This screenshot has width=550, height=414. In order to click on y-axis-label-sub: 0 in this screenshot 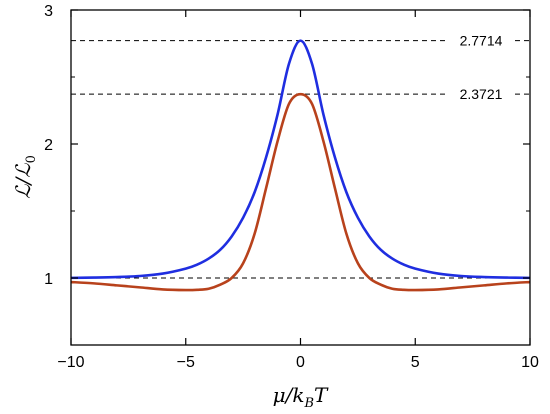, I will do `click(31, 159)`.